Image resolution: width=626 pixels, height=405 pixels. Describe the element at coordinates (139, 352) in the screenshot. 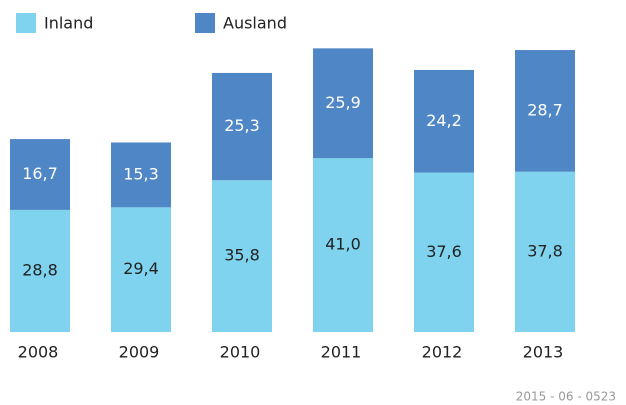

I see `x-tick-label: 2009` at that location.